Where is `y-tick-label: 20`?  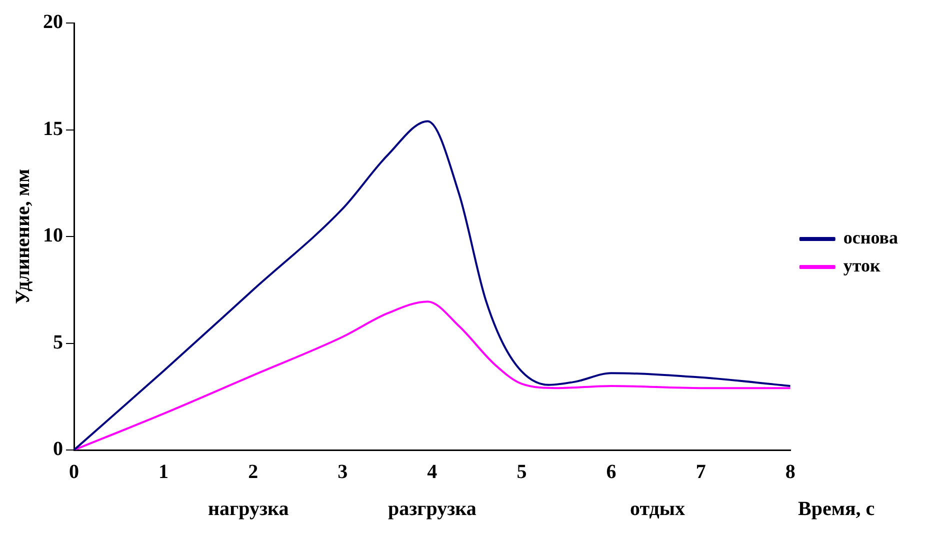 y-tick-label: 20 is located at coordinates (53, 22).